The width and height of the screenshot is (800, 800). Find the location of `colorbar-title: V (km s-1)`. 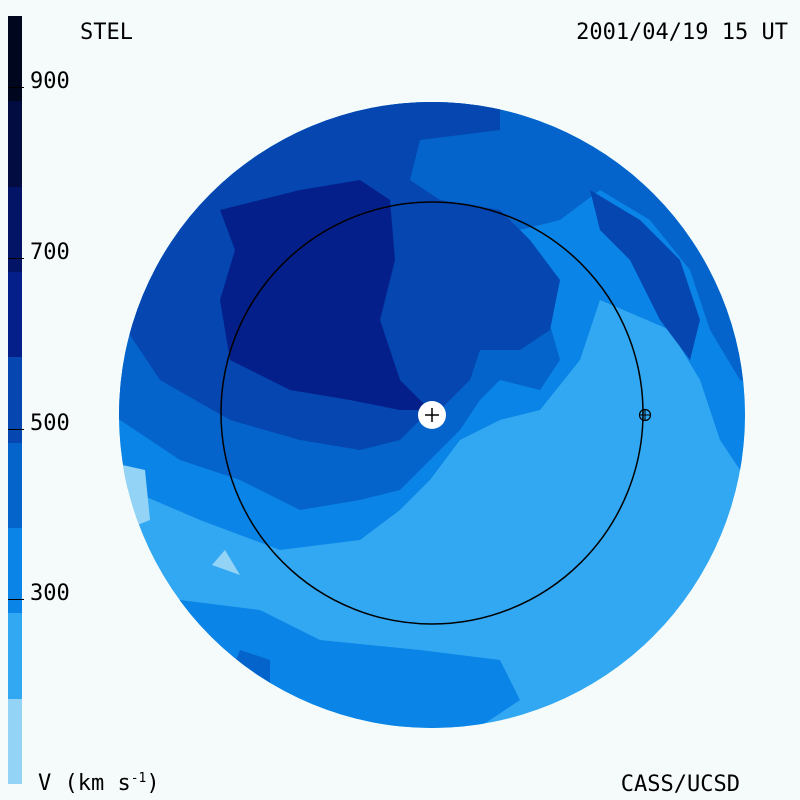

colorbar-title: V (km s-1) is located at coordinates (99, 783).